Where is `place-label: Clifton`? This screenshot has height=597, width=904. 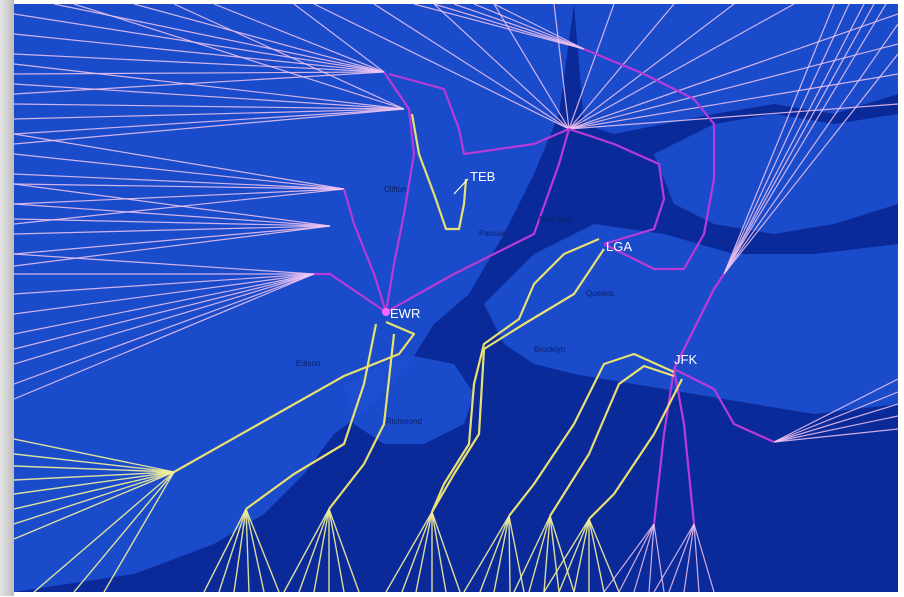
place-label: Clifton is located at coordinates (395, 189).